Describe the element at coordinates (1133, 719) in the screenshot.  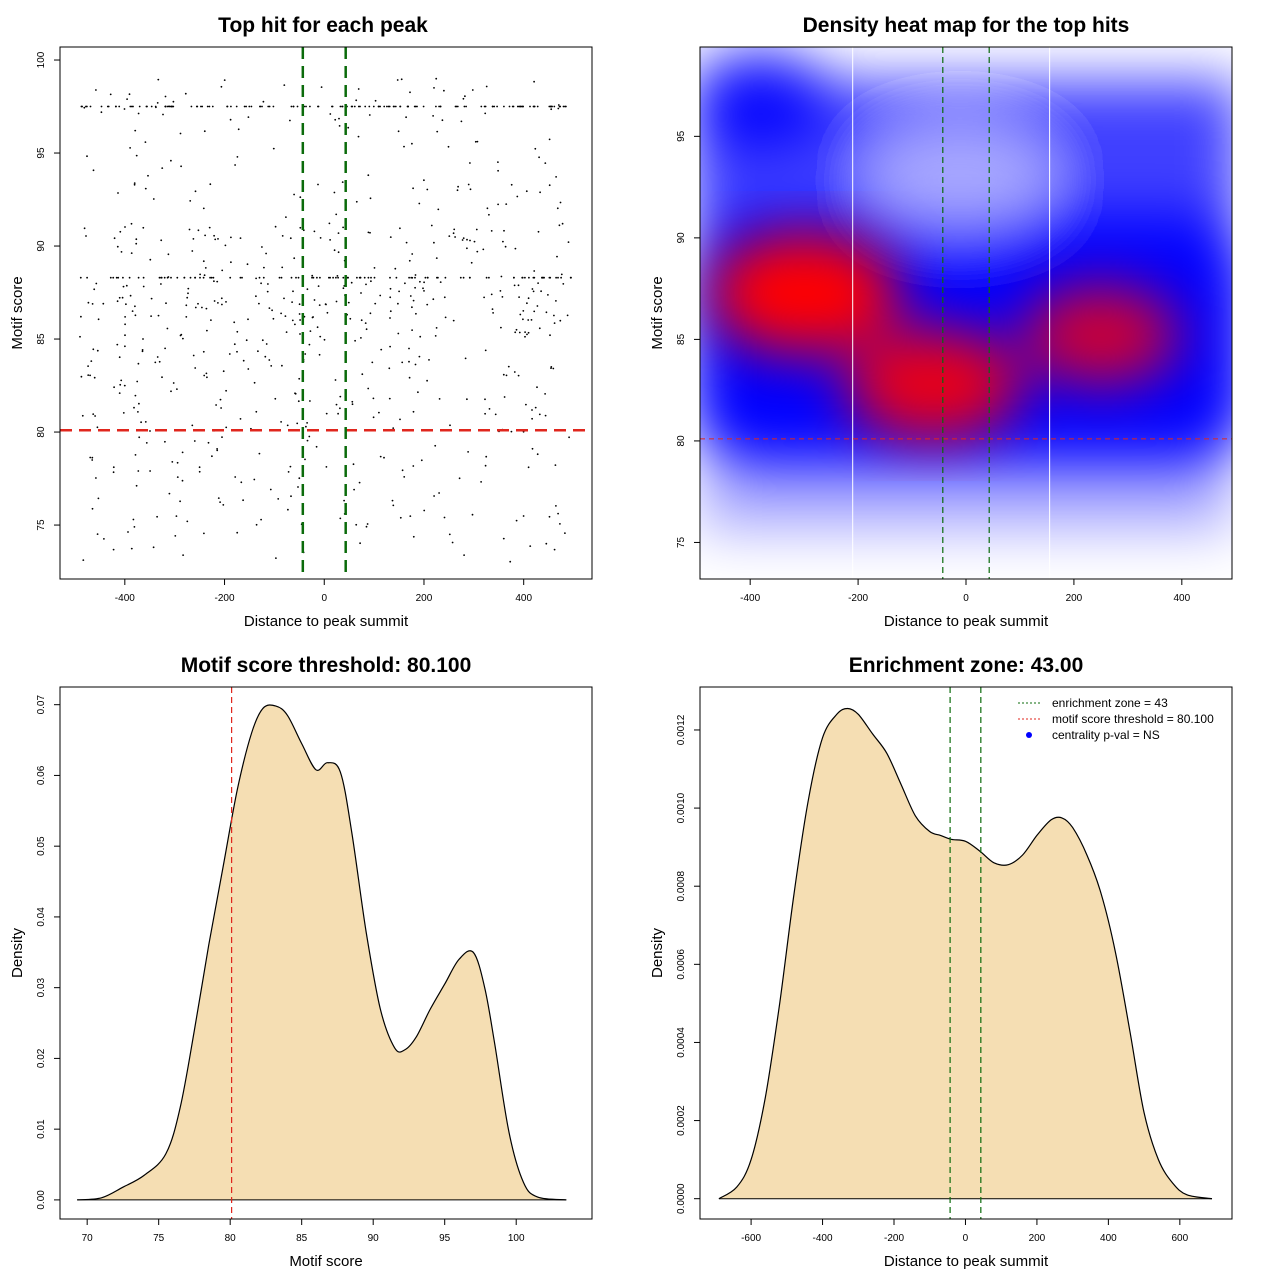
I see `legend-threshold-label: motif score threshold = 80.100` at that location.